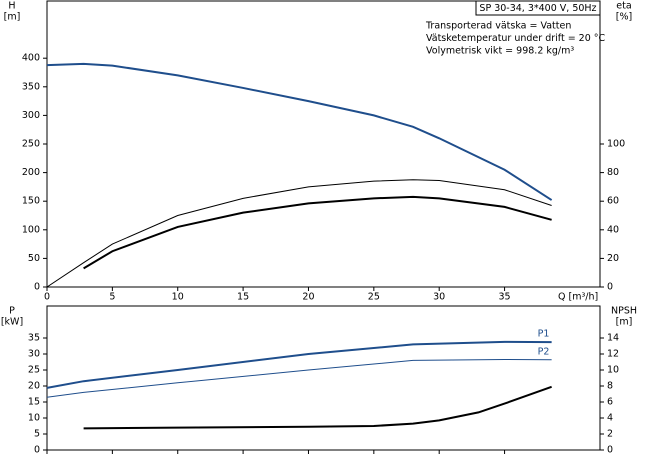 This screenshot has width=656, height=460. Describe the element at coordinates (34, 402) in the screenshot. I see `y-tick-label: 15` at that location.